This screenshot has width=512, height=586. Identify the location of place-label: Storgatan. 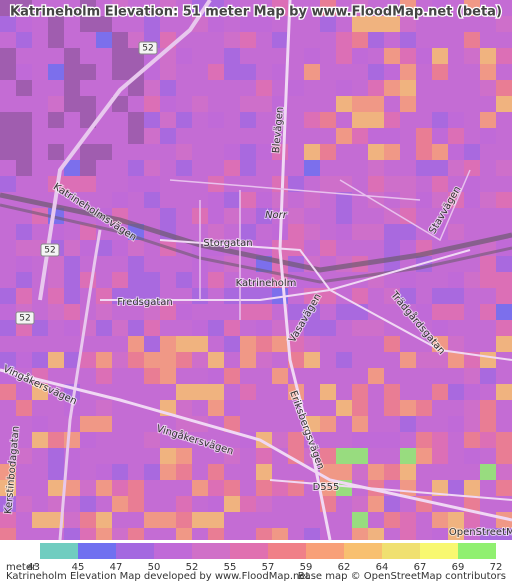
(227, 243).